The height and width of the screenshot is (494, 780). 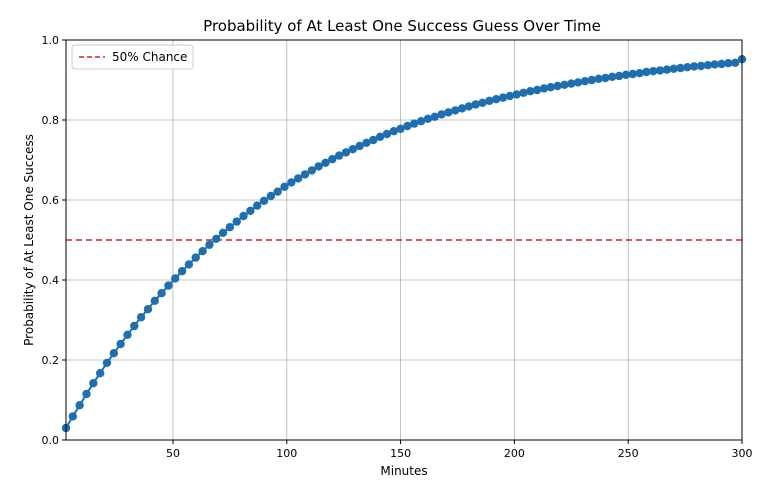 I want to click on legend-box, so click(x=132, y=57).